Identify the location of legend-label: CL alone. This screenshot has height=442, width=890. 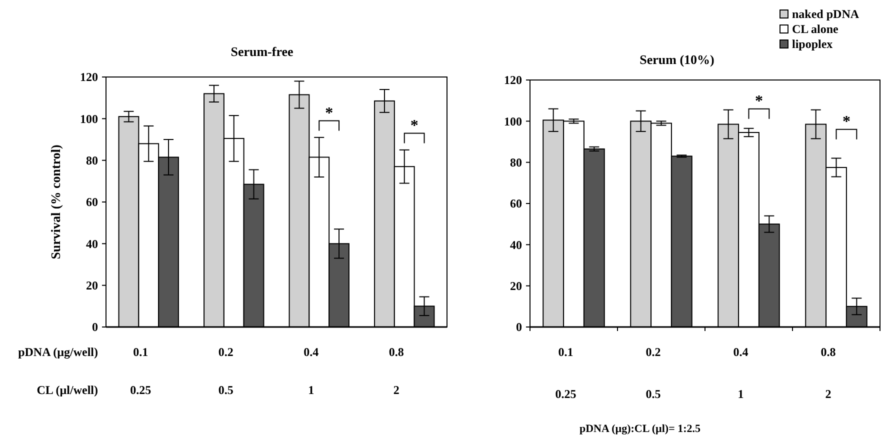
(816, 29).